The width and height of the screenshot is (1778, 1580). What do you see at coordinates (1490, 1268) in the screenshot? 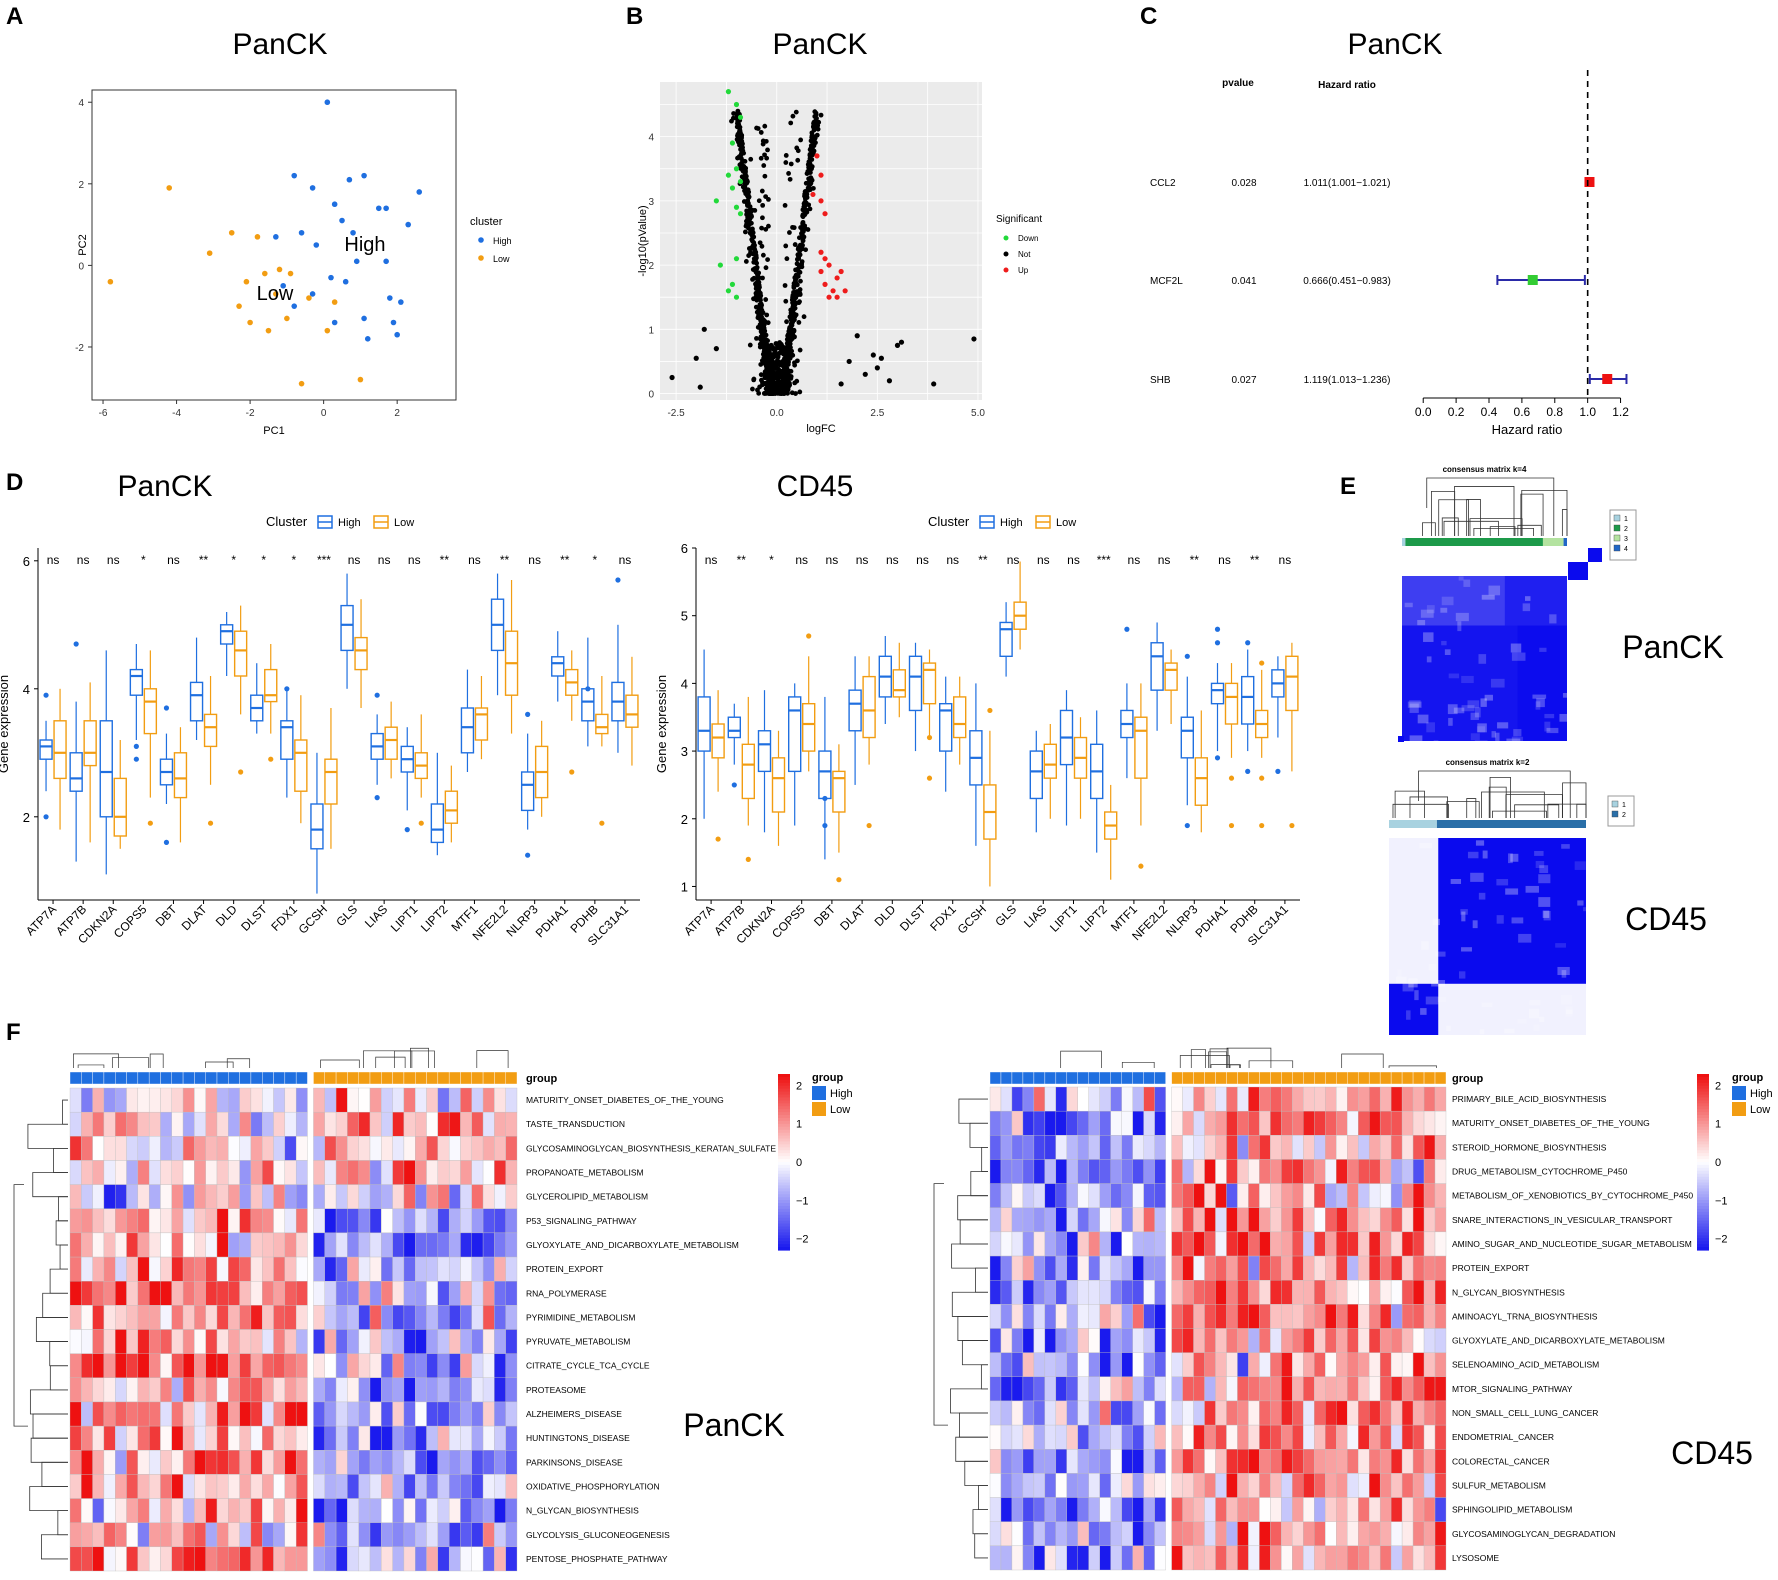
I see `panel-f-cd45-row-label: PROTEIN_EXPORT` at bounding box center [1490, 1268].